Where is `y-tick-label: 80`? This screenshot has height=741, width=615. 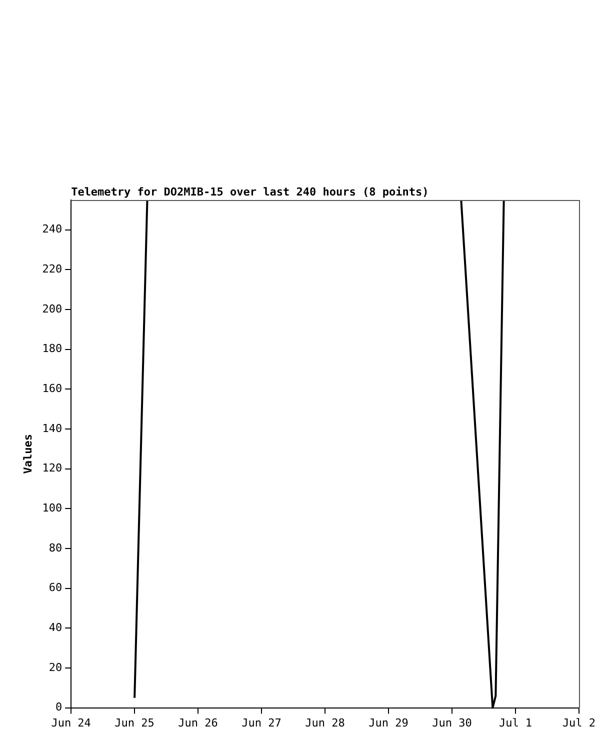
y-tick-label: 80 is located at coordinates (55, 547).